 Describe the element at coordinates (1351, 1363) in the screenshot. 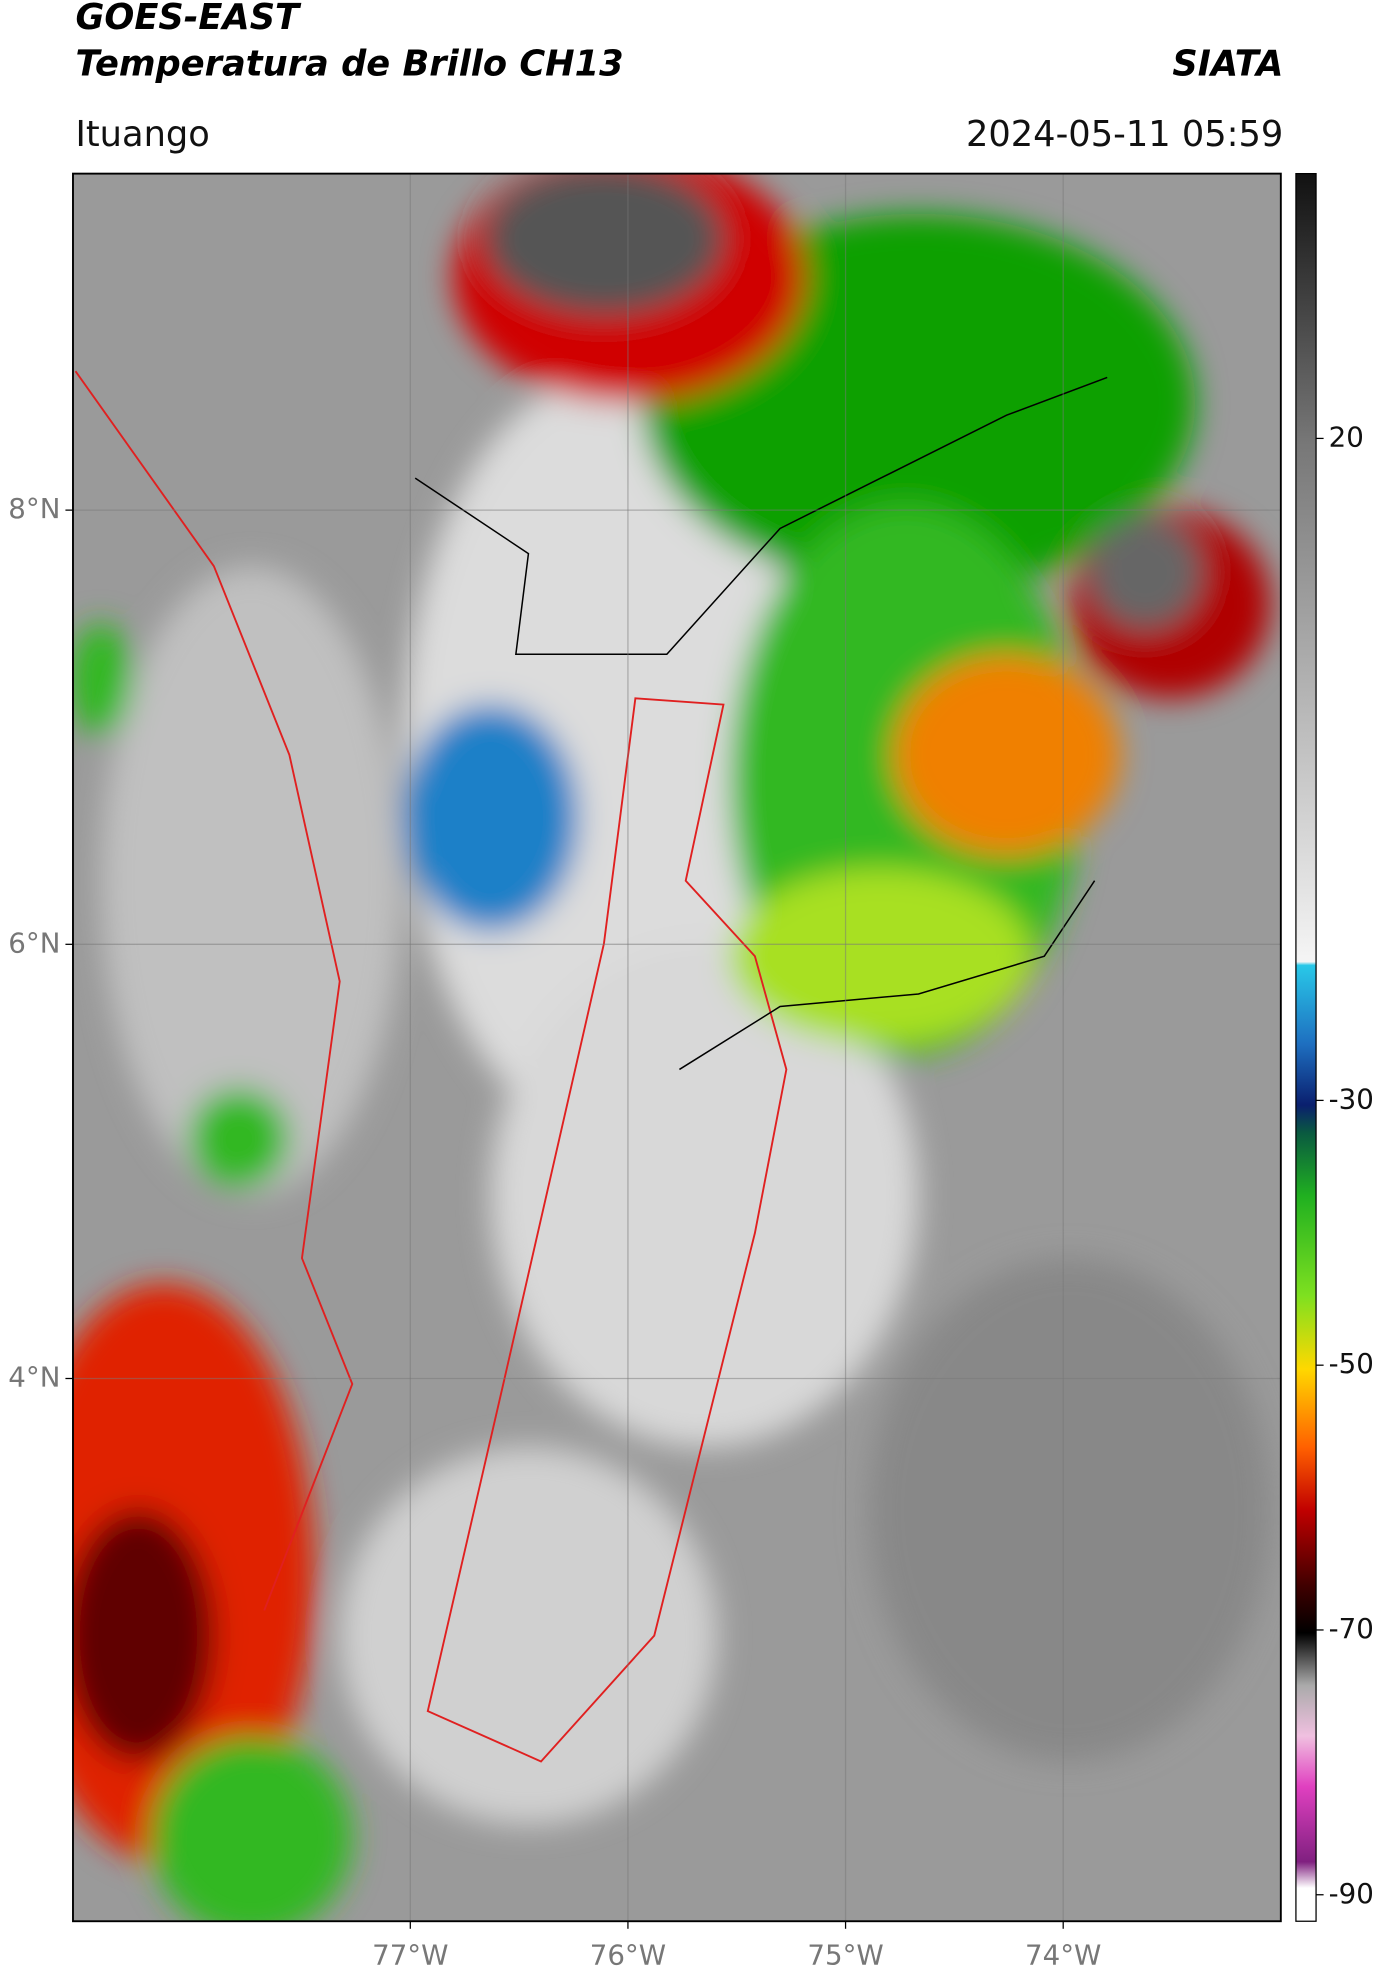

I see `colorbar-tick-label: -50` at that location.